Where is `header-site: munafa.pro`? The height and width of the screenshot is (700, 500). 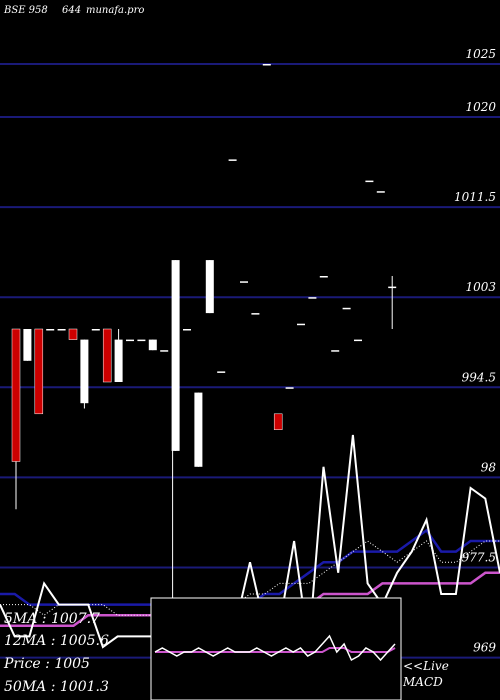
header-site: munafa.pro is located at coordinates (115, 10).